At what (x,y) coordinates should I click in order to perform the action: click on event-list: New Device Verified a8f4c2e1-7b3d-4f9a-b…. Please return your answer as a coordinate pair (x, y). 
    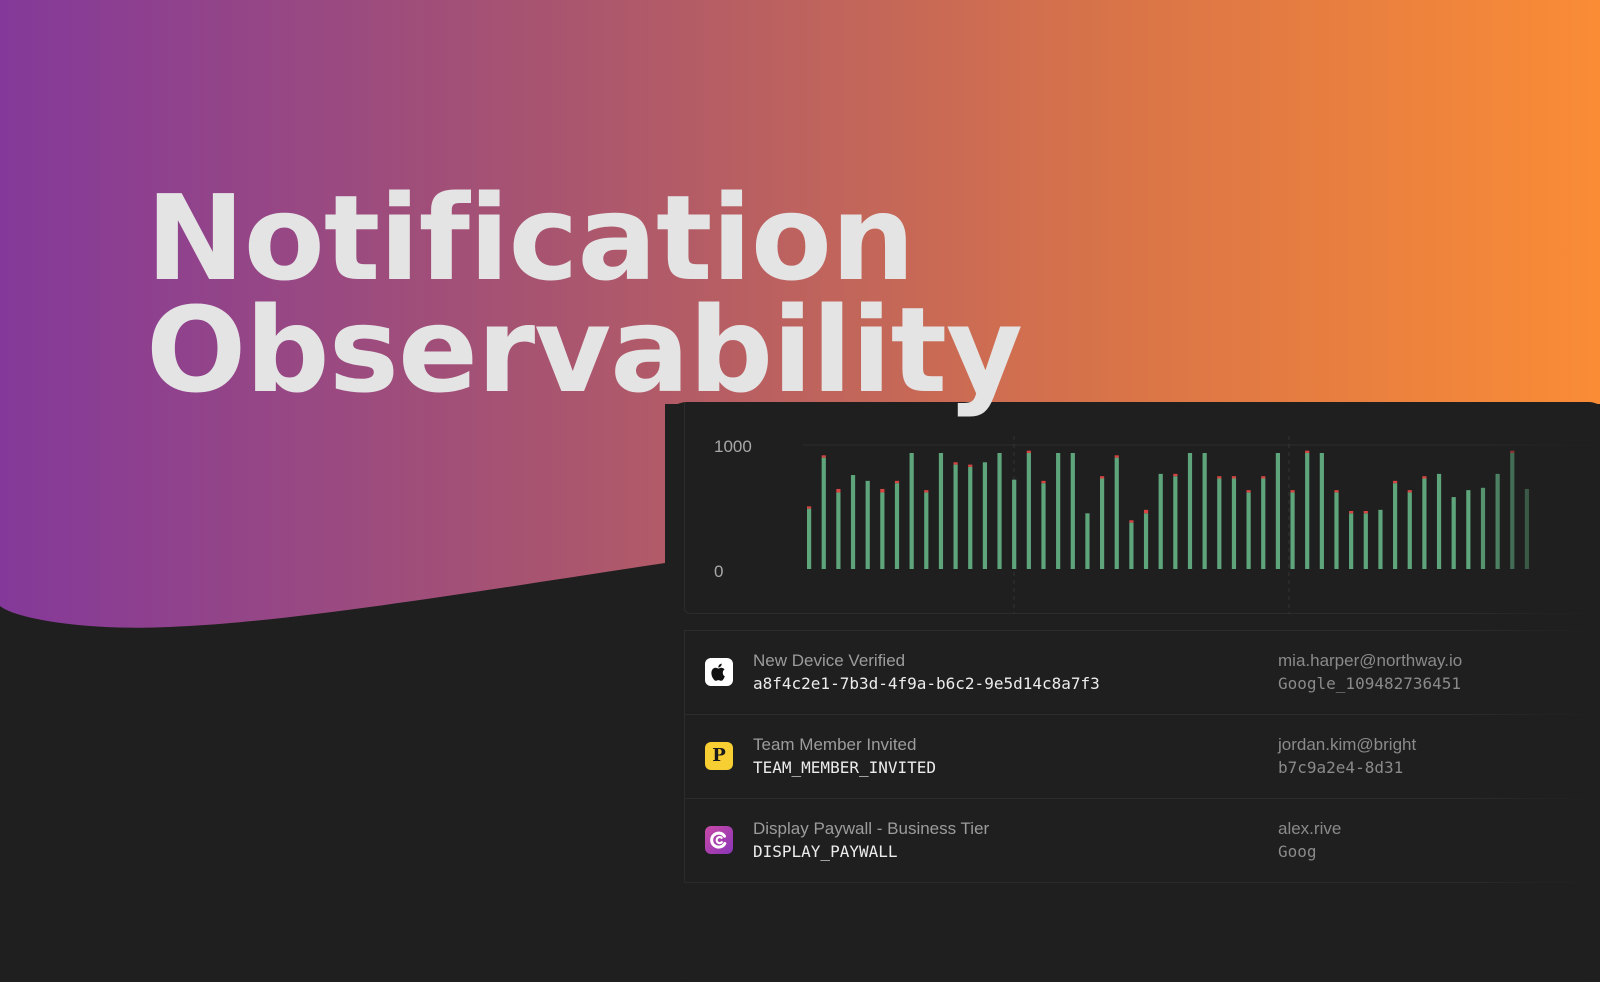
    Looking at the image, I should click on (1142, 756).